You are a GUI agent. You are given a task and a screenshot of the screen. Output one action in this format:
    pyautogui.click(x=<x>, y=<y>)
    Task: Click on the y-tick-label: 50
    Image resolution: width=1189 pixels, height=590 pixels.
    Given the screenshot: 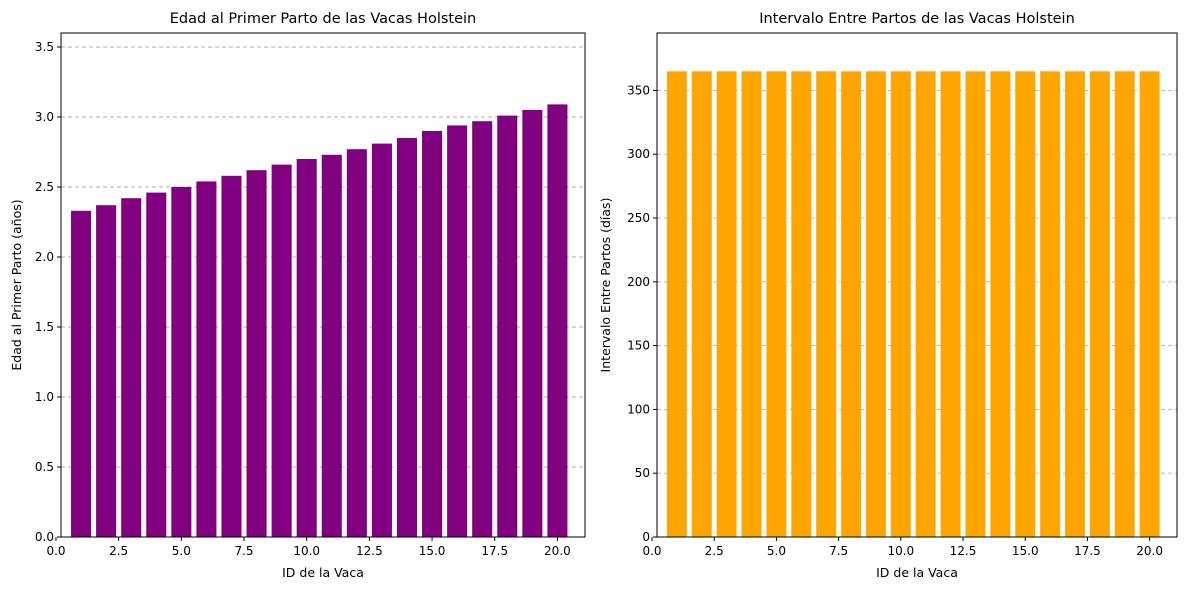 What is the action you would take?
    pyautogui.click(x=642, y=473)
    